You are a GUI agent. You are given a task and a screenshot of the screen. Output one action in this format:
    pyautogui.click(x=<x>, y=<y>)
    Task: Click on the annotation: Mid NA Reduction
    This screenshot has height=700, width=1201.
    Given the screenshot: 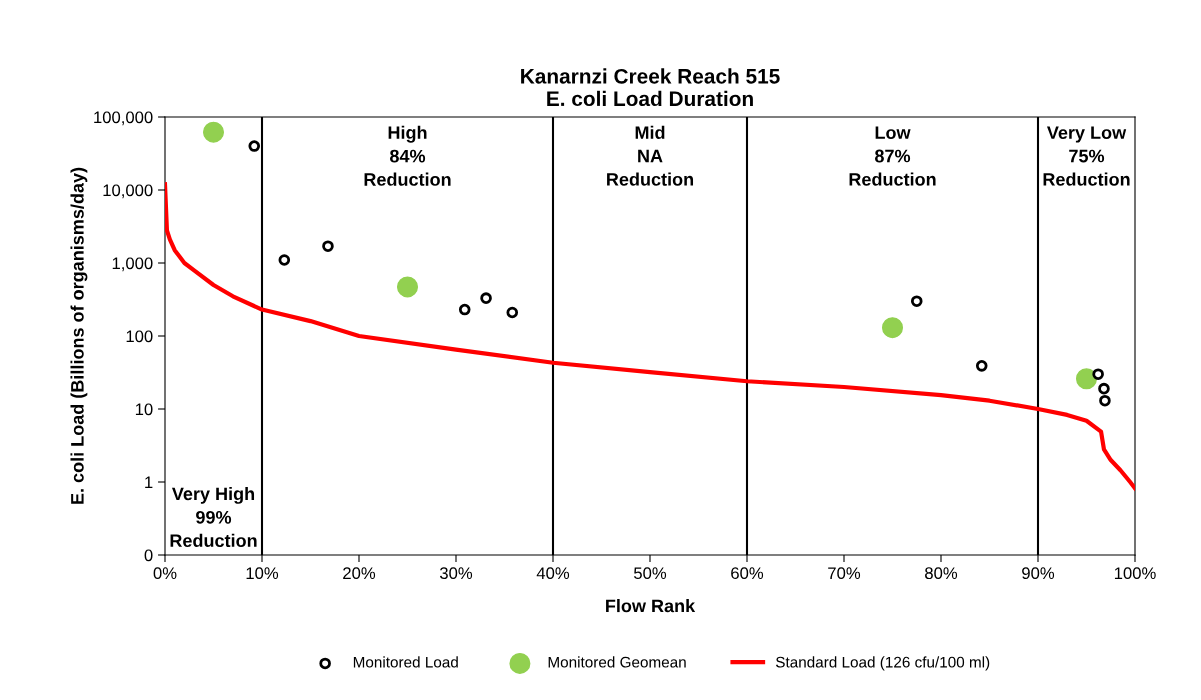 What is the action you would take?
    pyautogui.click(x=650, y=155)
    